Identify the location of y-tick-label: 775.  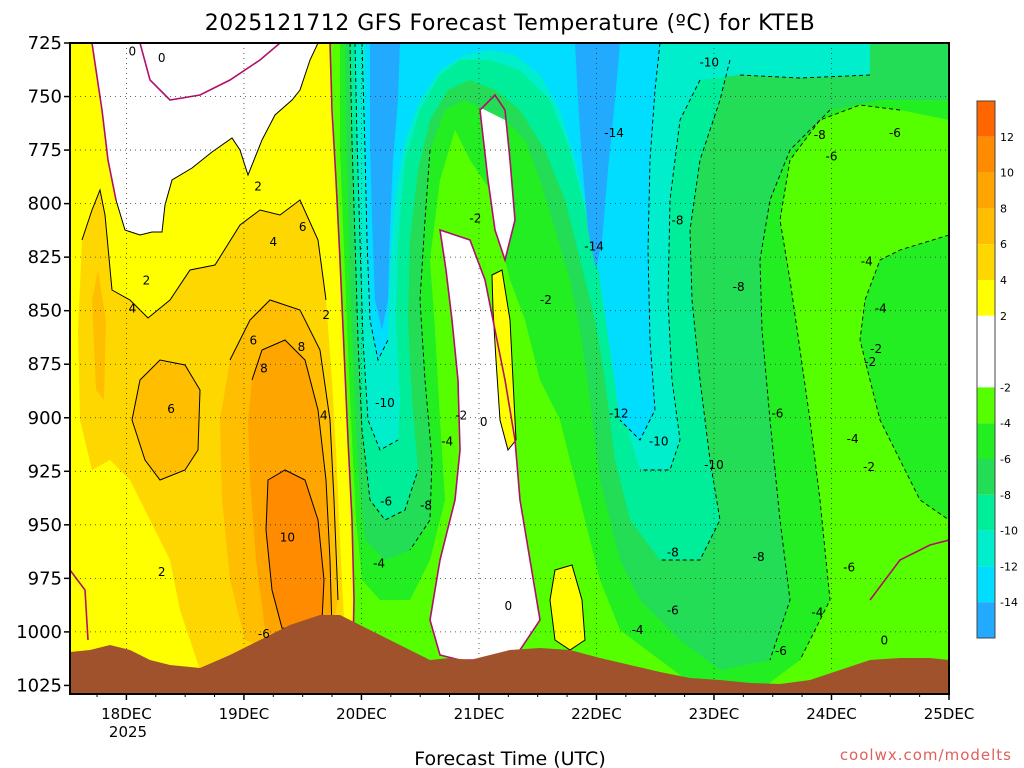
(45, 150).